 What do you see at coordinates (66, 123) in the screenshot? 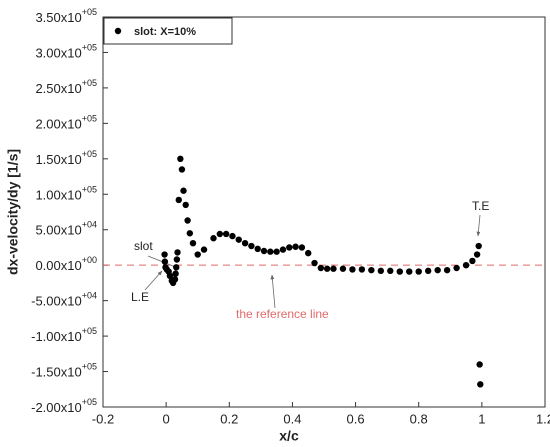
I see `y-tick-label: 2.00x10+05` at bounding box center [66, 123].